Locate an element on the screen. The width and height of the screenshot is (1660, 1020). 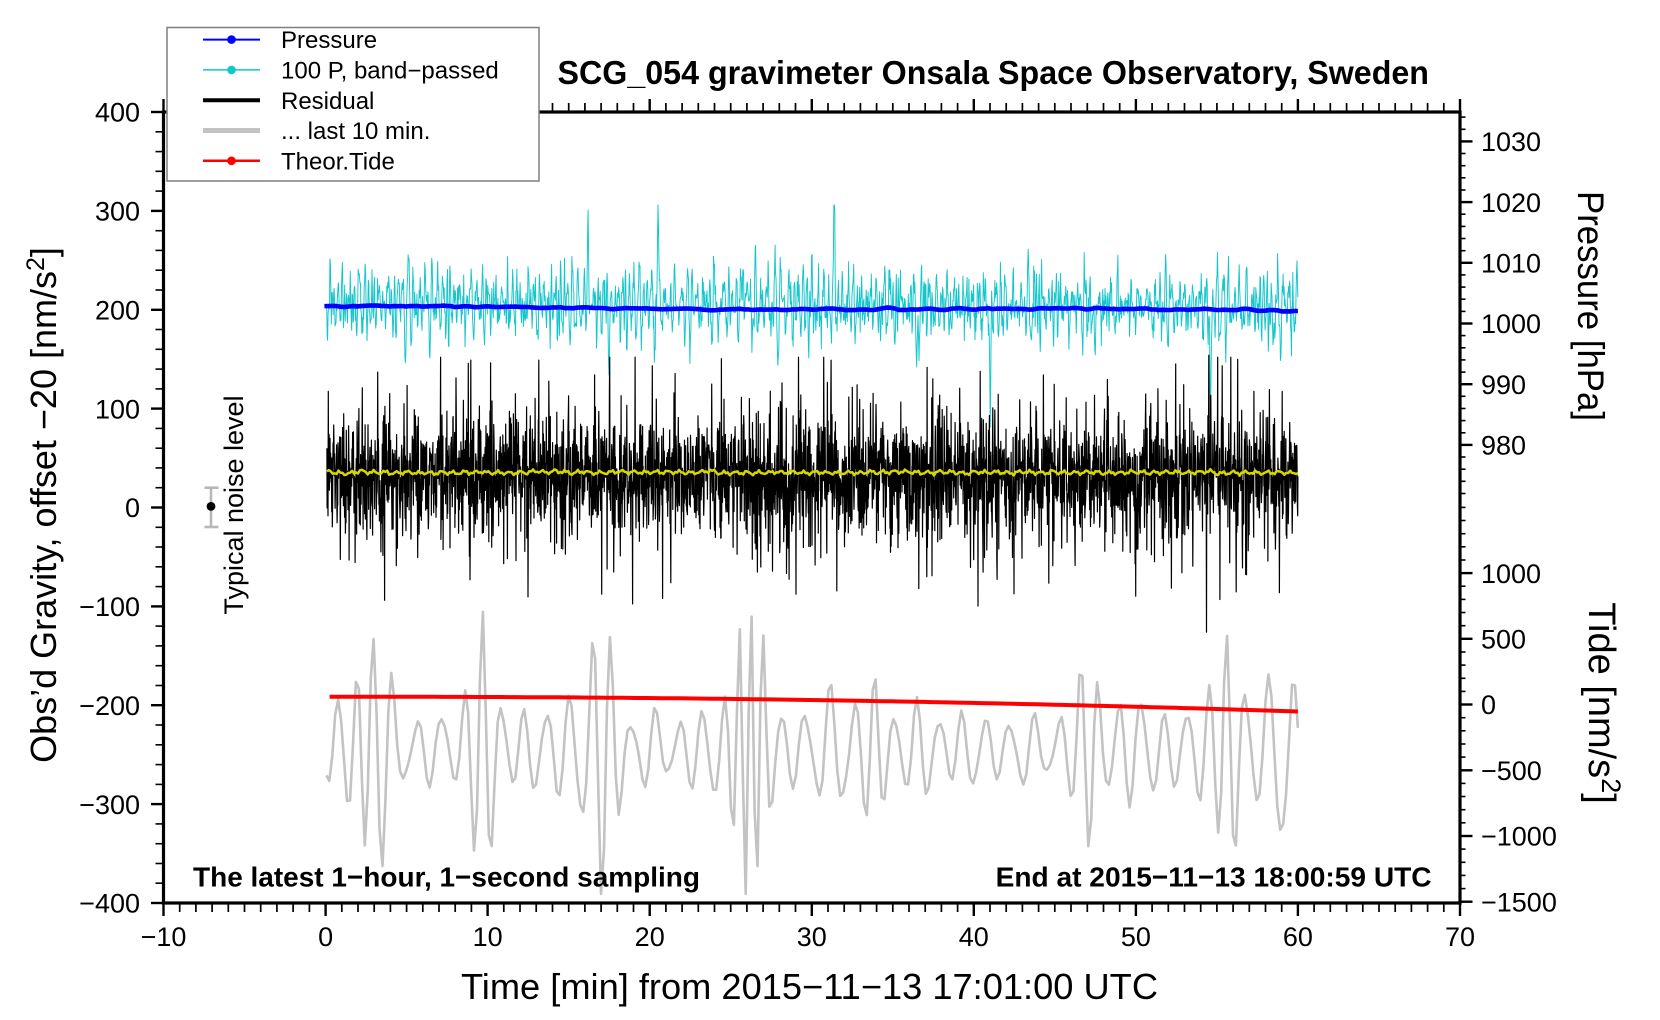
svg-text: −1000 is located at coordinates (1519, 837).